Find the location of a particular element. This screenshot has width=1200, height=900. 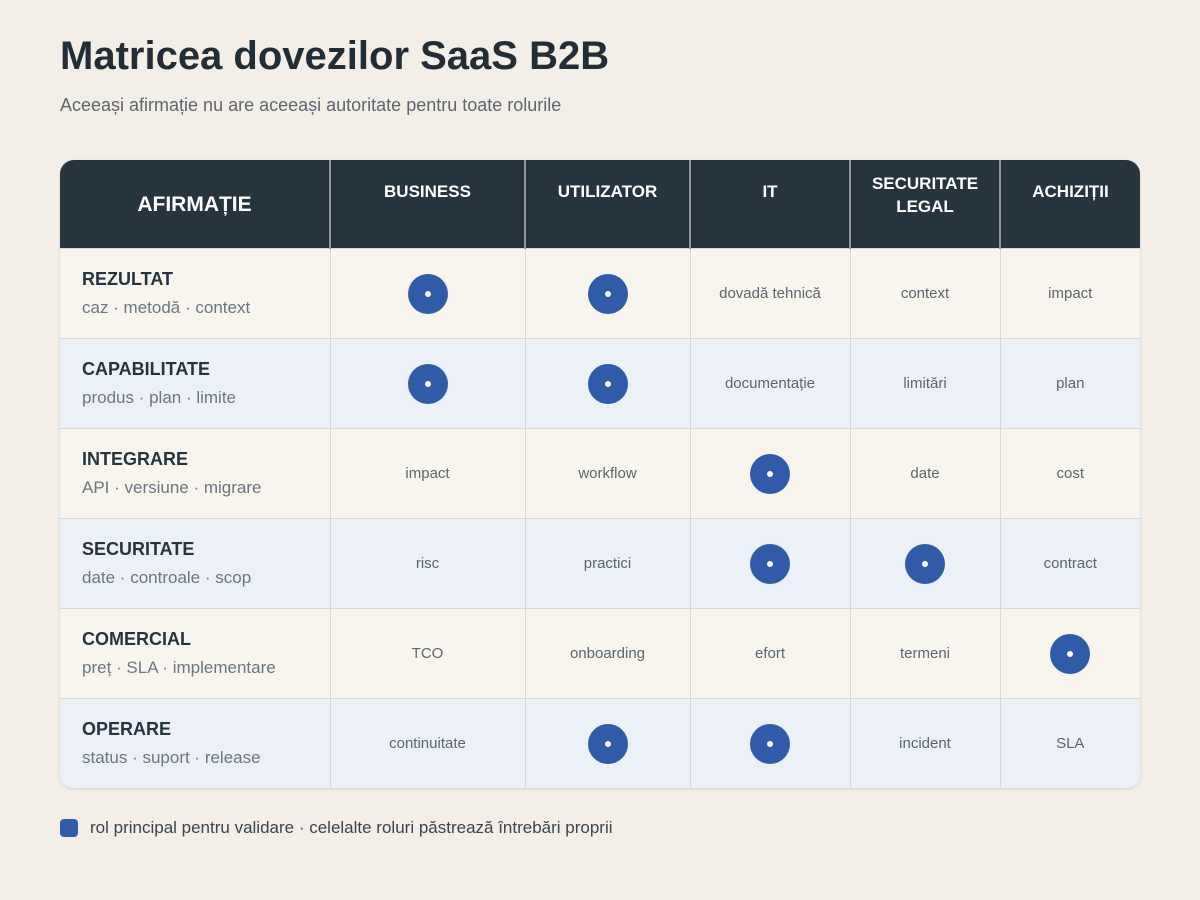

cell-text: cost is located at coordinates (1070, 473).